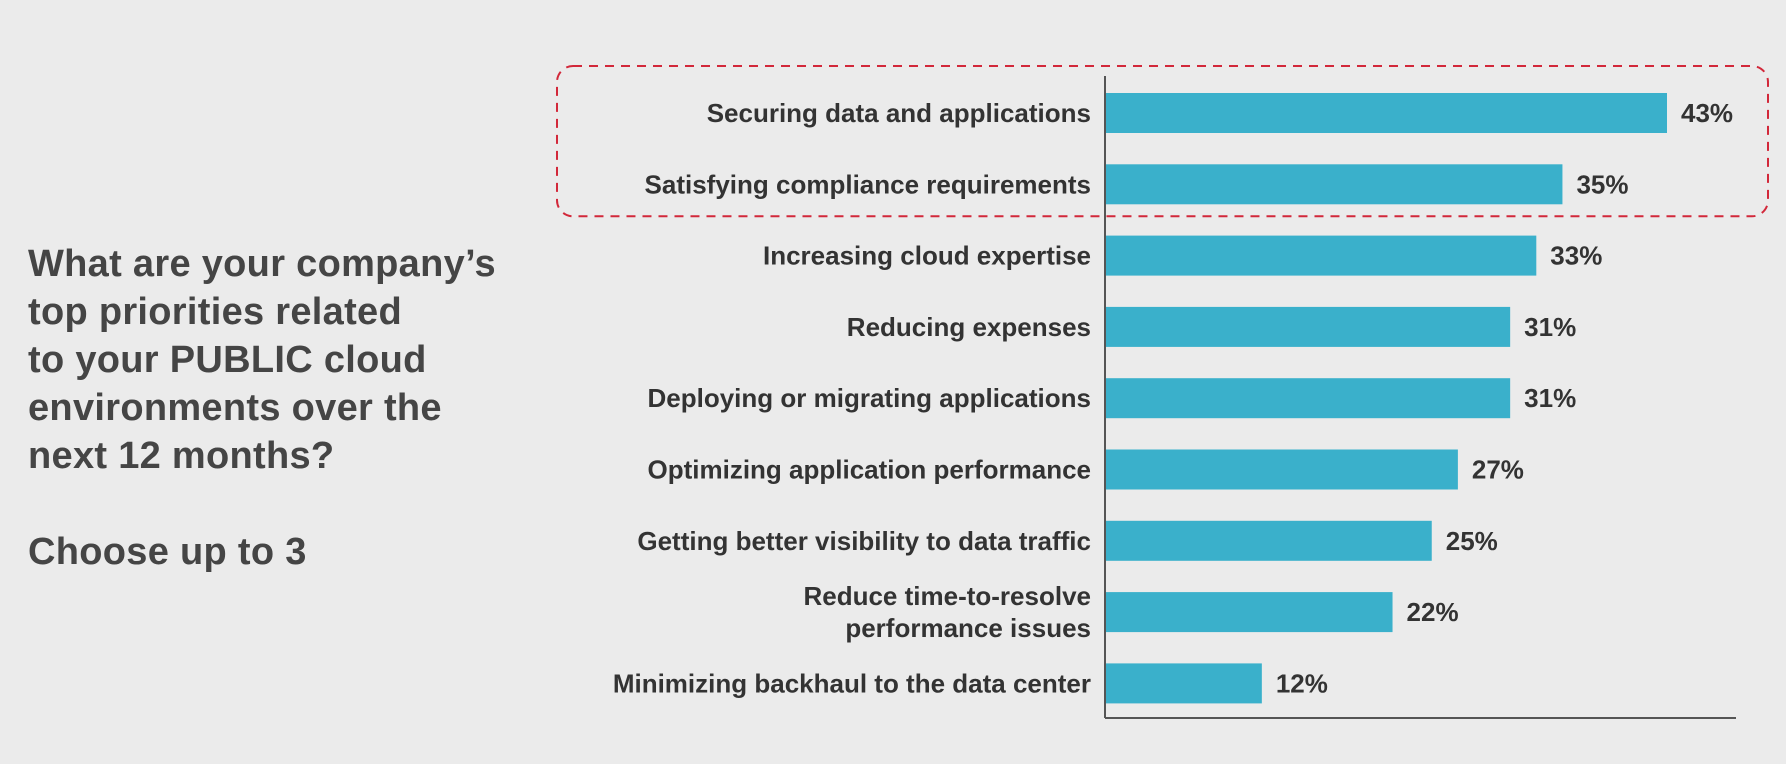 This screenshot has height=764, width=1786. Describe the element at coordinates (852, 683) in the screenshot. I see `category-label: Minimizing backhaul to the data center` at that location.